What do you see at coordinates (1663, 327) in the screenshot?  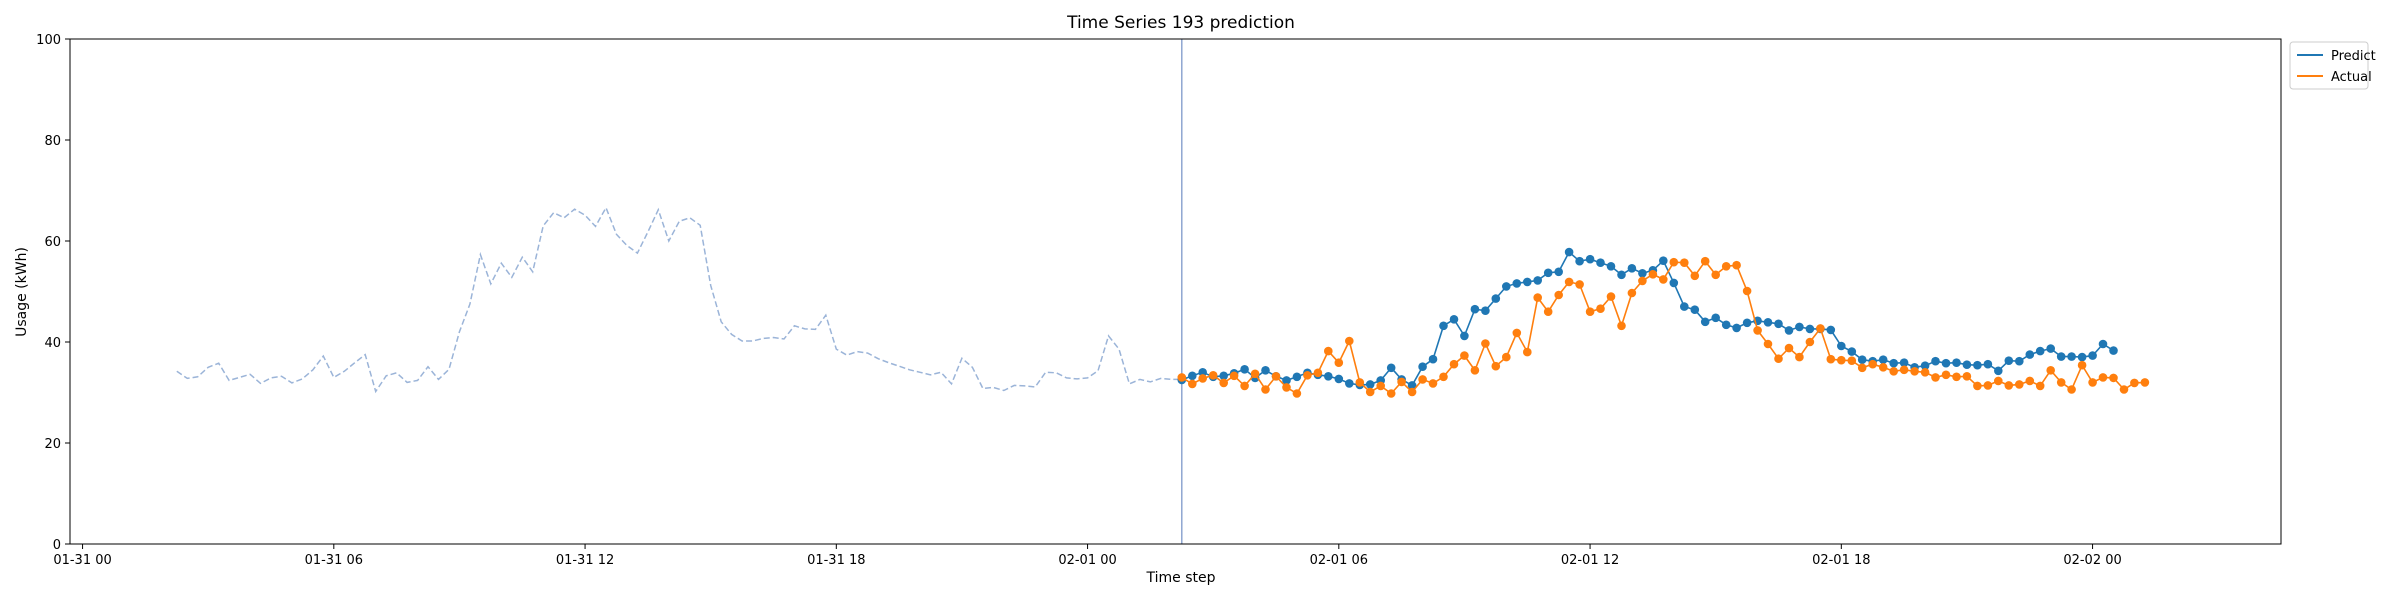 I see `actual-series` at bounding box center [1663, 327].